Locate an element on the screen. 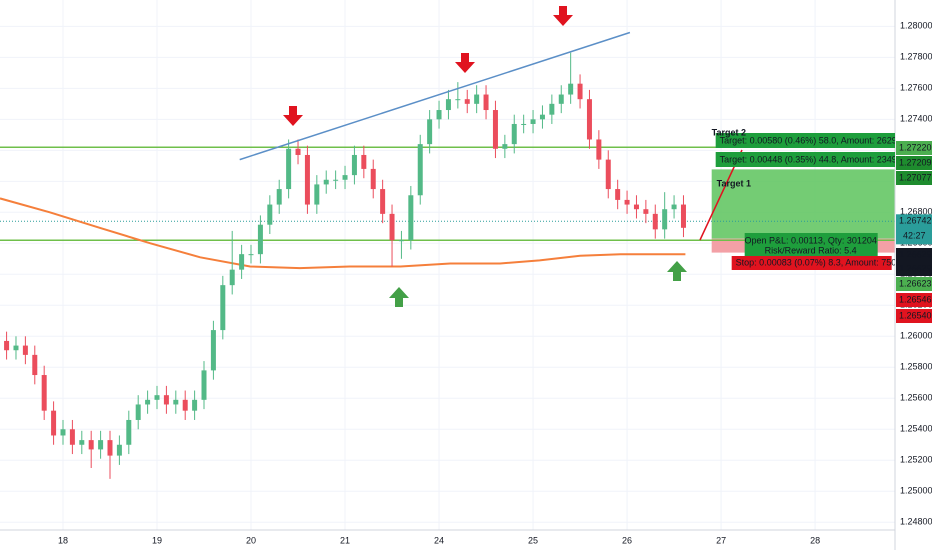  y-tick-label: 1.25000 is located at coordinates (916, 491).